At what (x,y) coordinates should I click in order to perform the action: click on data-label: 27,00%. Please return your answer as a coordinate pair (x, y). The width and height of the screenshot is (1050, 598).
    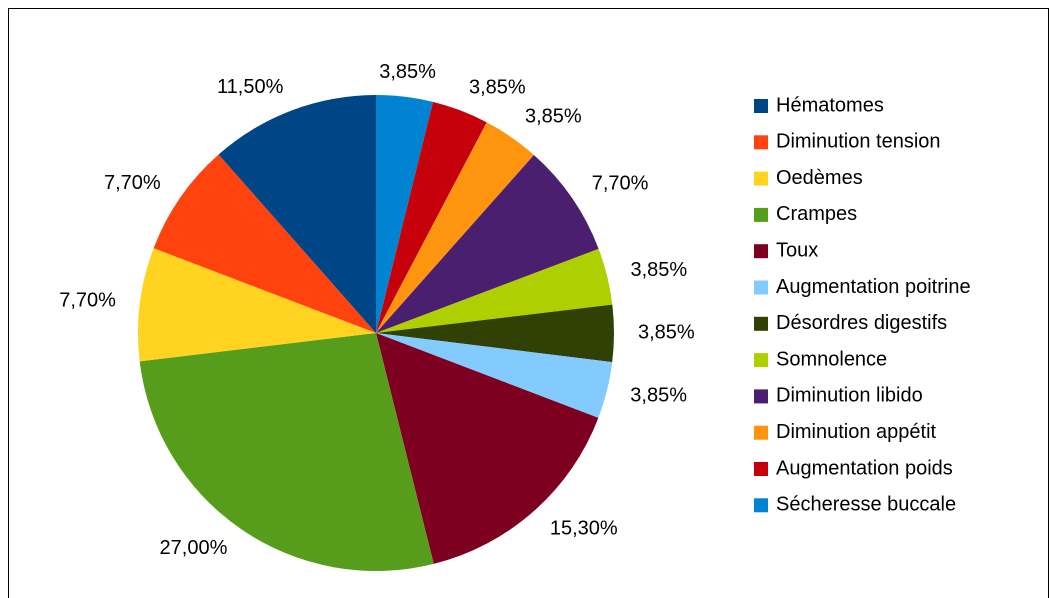
    Looking at the image, I should click on (194, 548).